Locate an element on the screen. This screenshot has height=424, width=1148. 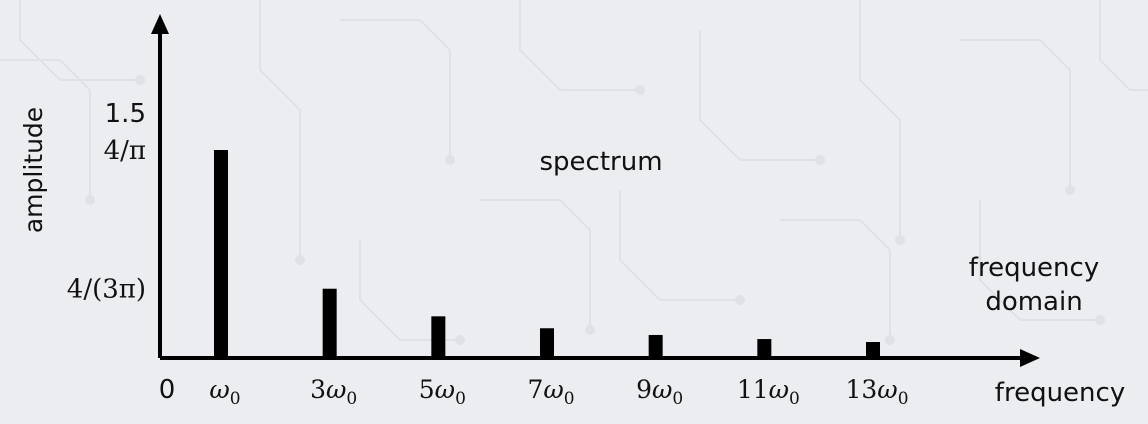
bar-11ω0 is located at coordinates (764, 348).